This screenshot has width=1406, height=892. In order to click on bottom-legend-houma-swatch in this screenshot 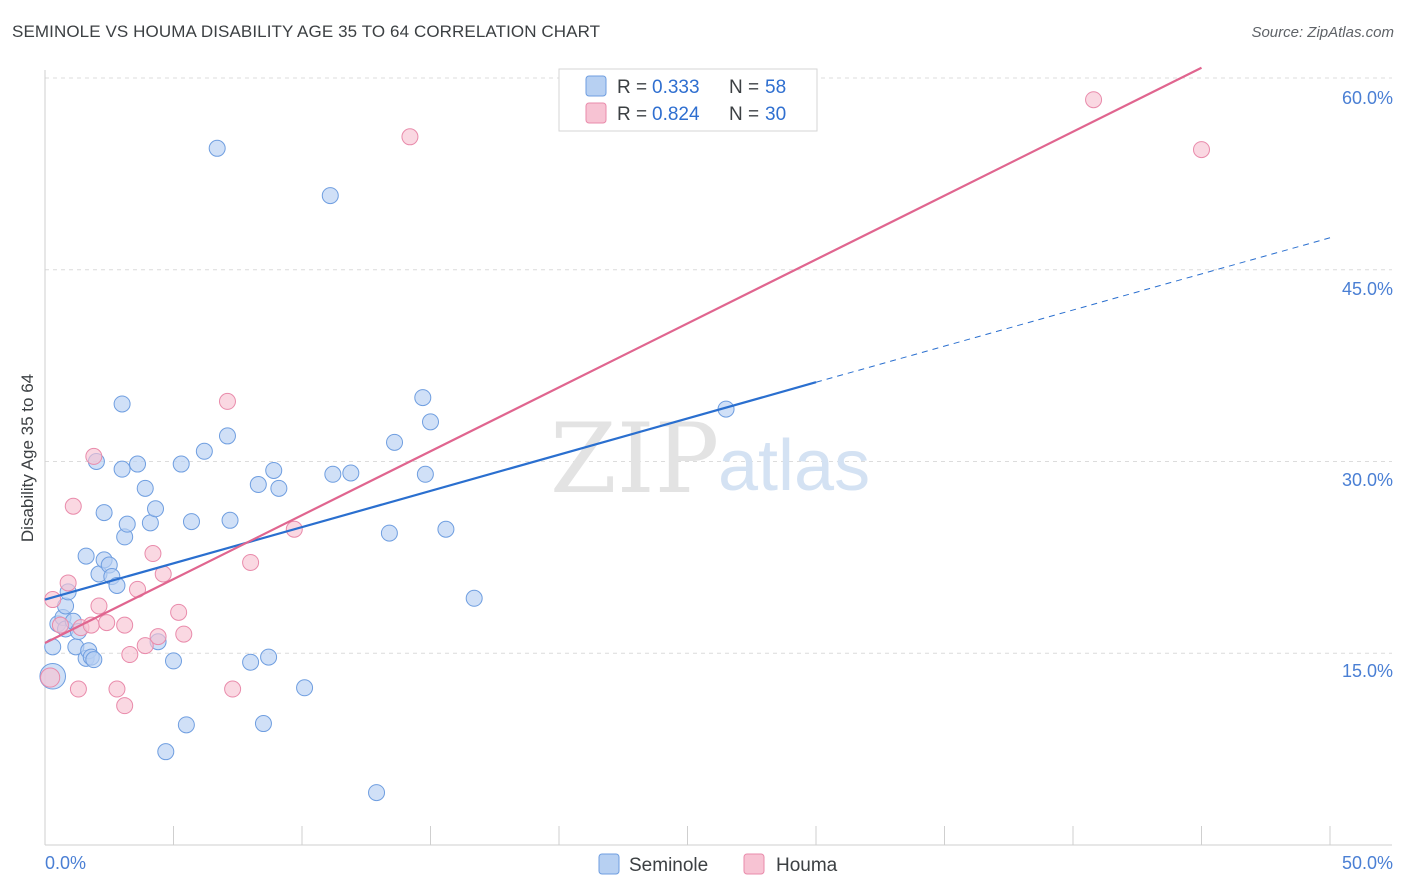, I will do `click(754, 864)`.